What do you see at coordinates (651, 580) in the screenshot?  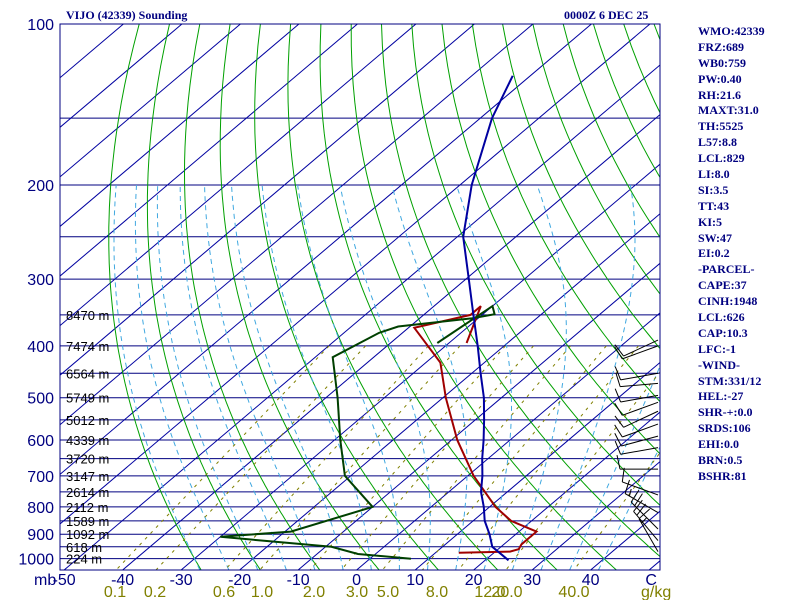 I see `temperature-tick-label: C` at bounding box center [651, 580].